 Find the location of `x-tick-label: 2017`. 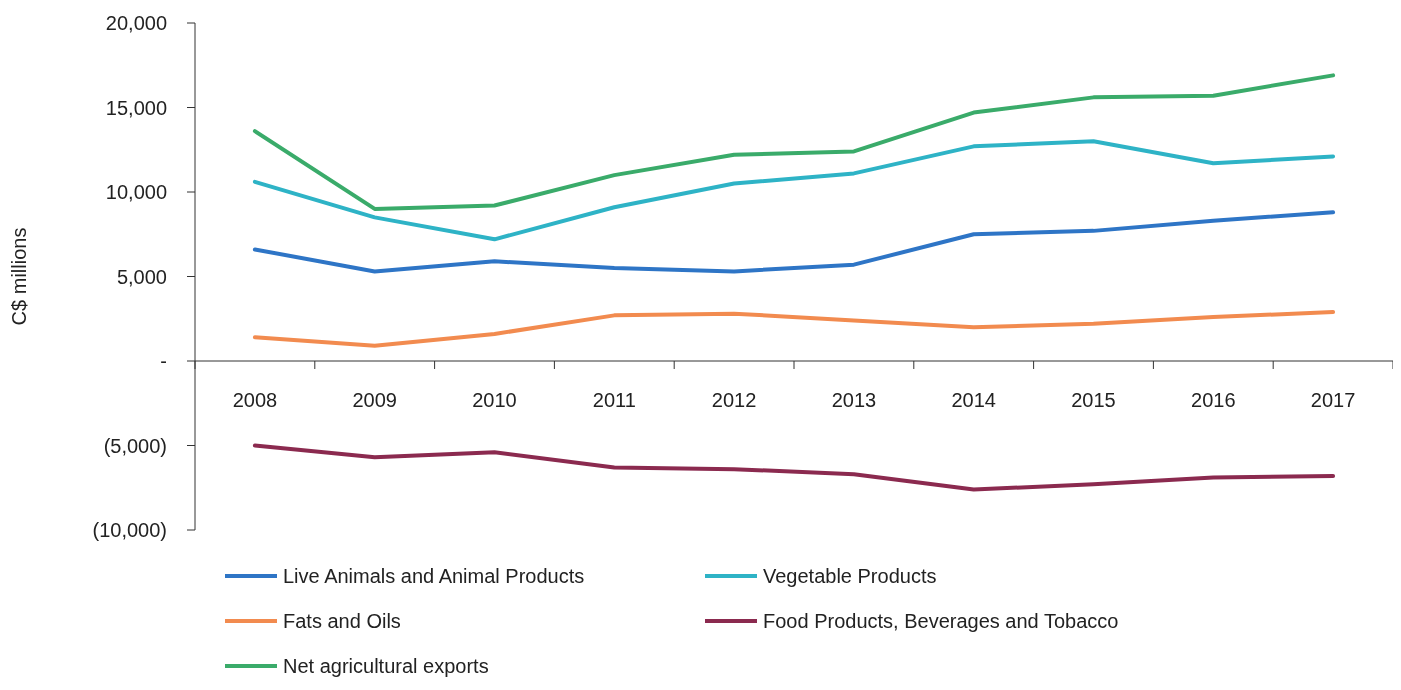

x-tick-label: 2017 is located at coordinates (1333, 400).